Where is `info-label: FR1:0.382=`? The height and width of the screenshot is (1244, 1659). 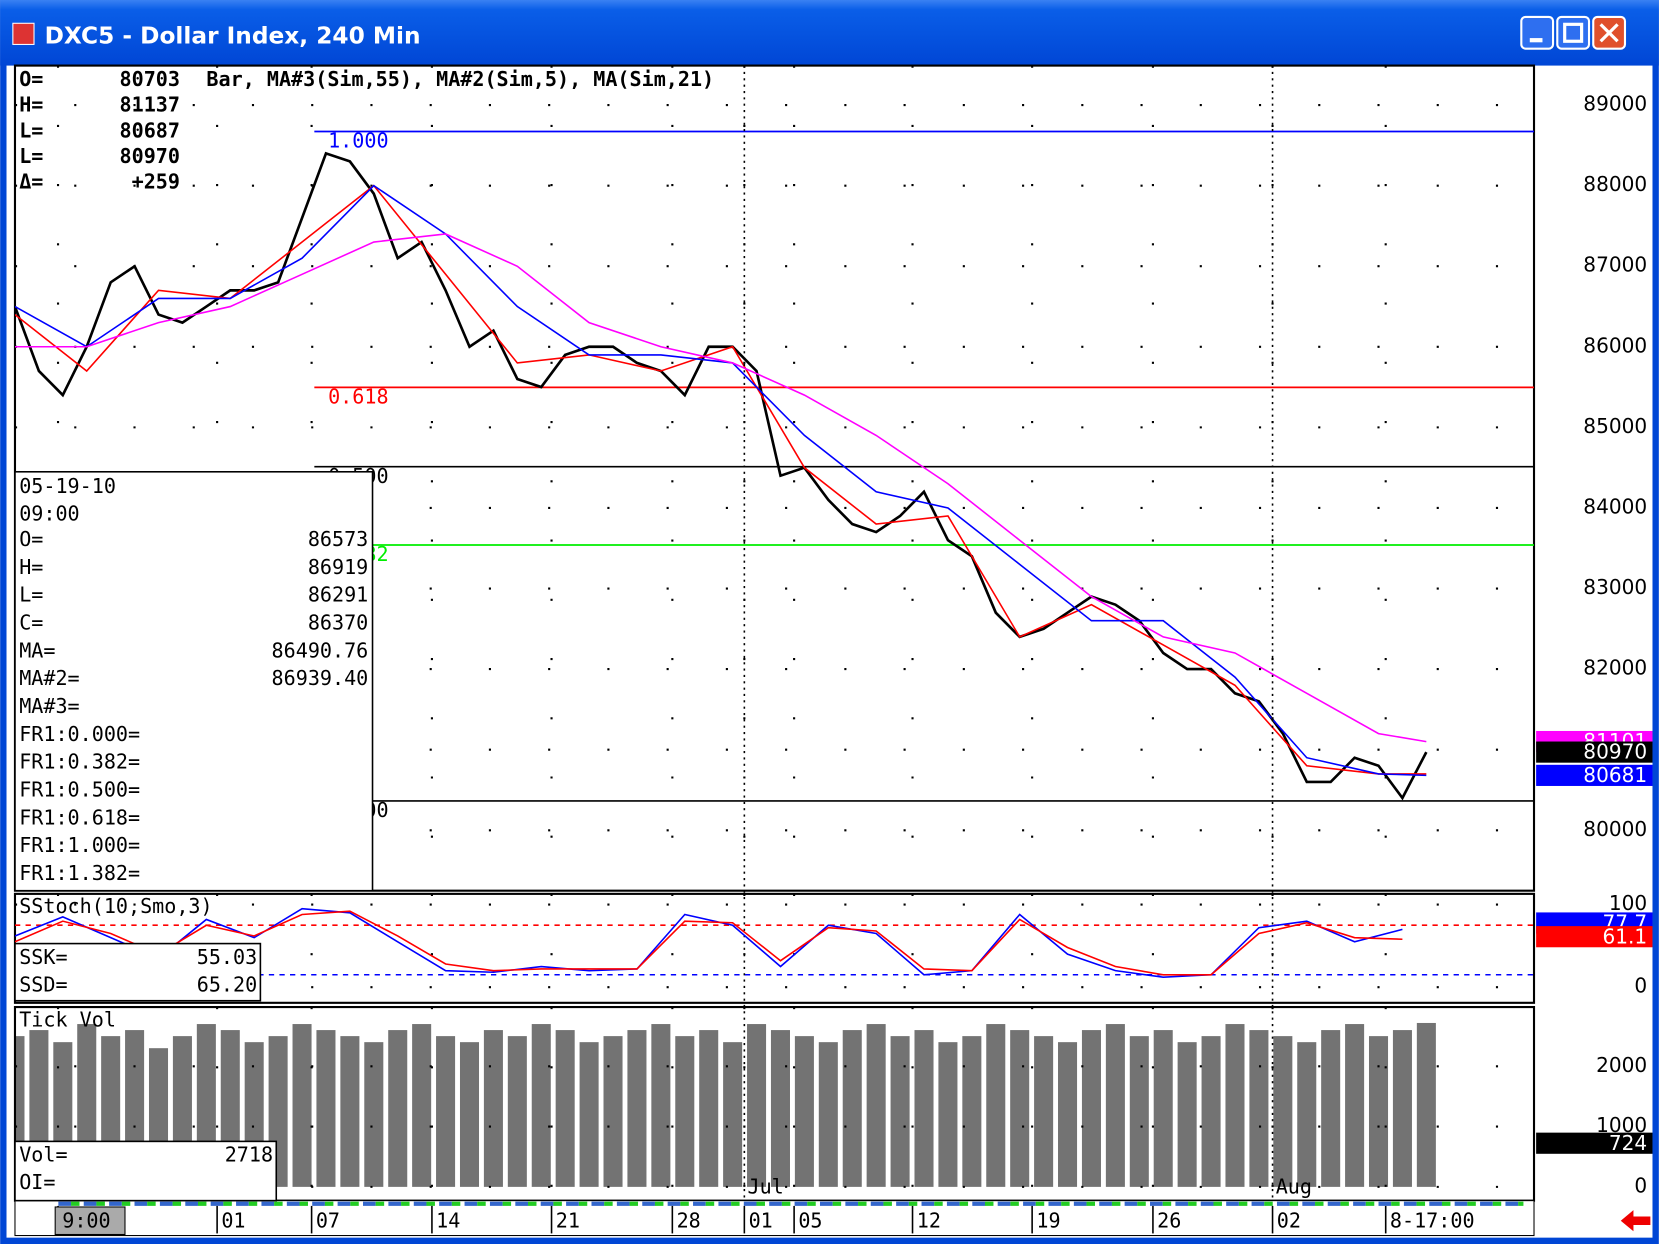
info-label: FR1:0.382= is located at coordinates (79, 762).